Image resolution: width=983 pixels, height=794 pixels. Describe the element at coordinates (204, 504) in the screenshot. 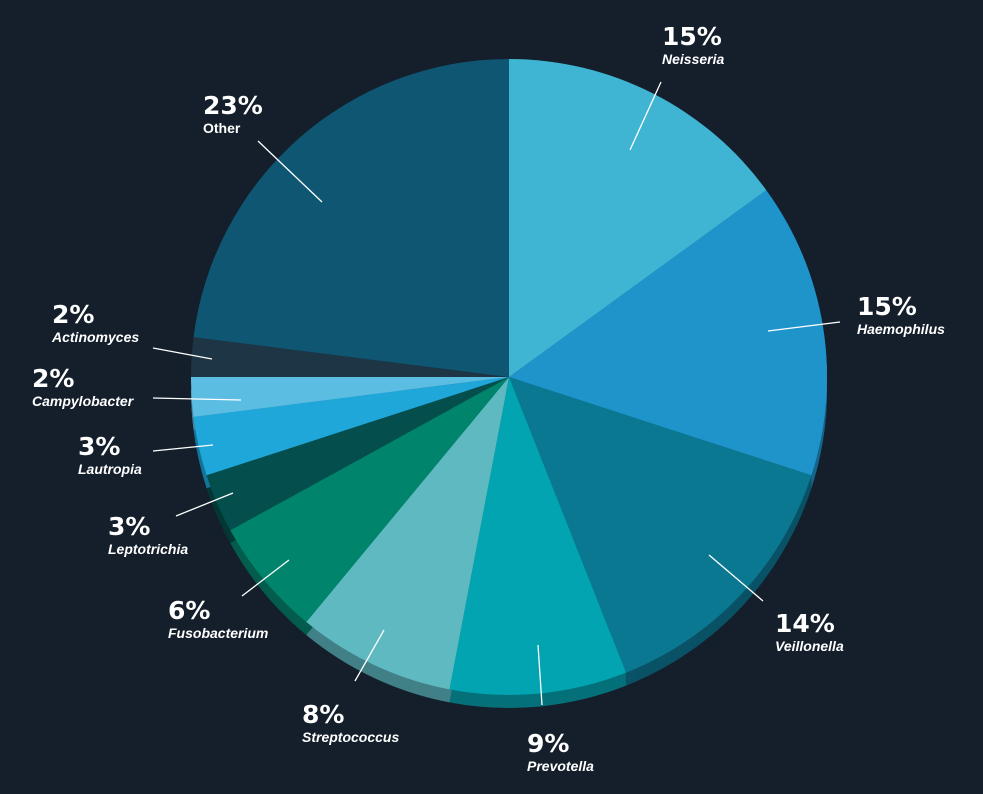

I see `leader-line-leptotrichia` at that location.